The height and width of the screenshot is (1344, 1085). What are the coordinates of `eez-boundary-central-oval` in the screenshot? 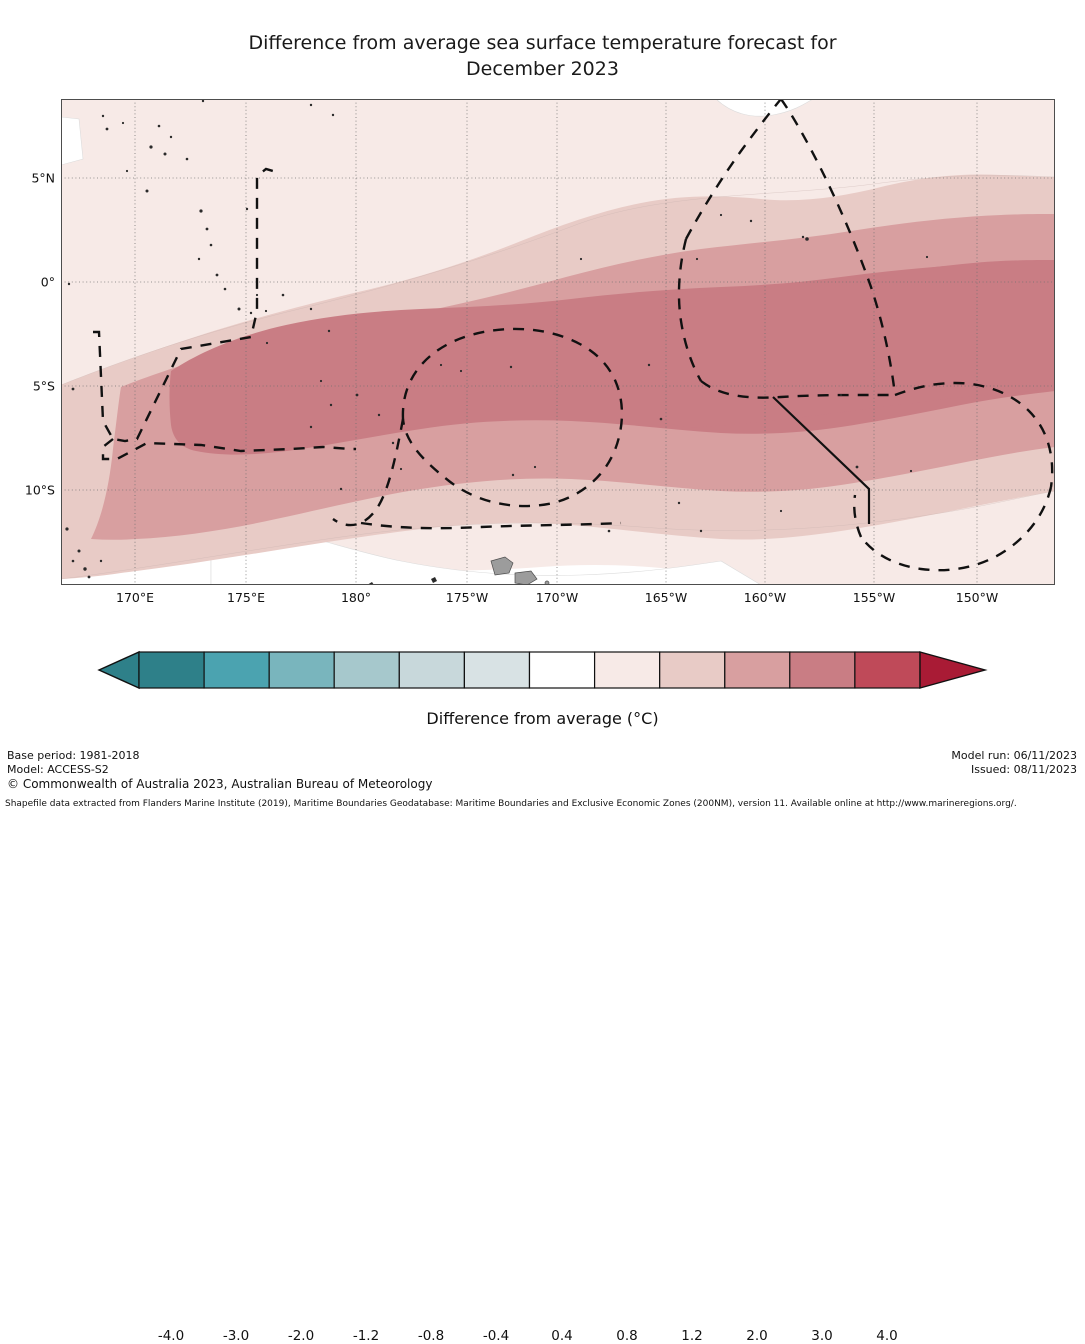 It's located at (512, 417).